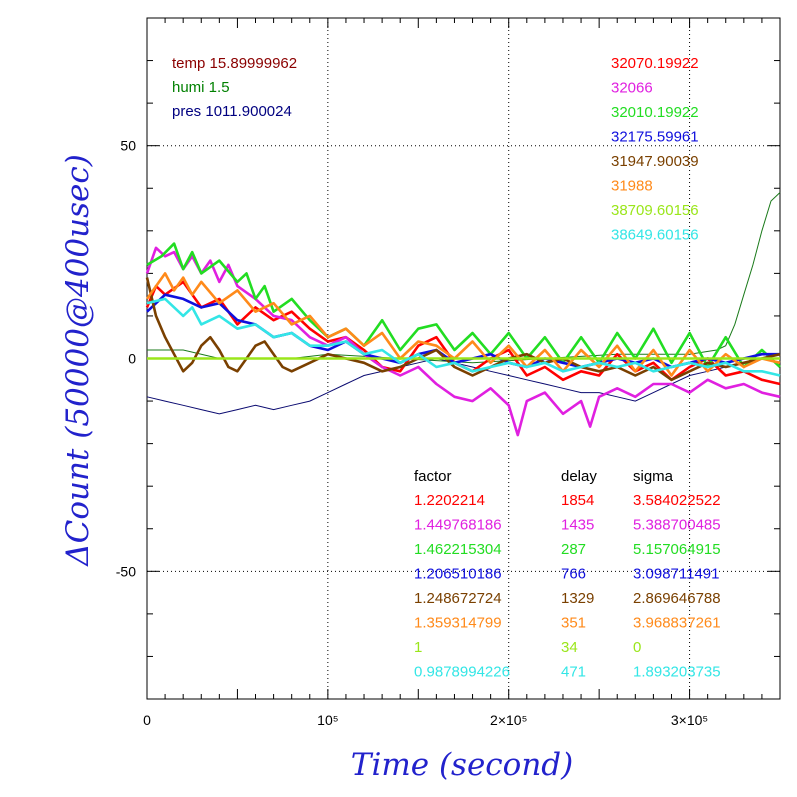 The image size is (797, 797). I want to click on env-readout: temp 15.89999962, so click(234, 63).